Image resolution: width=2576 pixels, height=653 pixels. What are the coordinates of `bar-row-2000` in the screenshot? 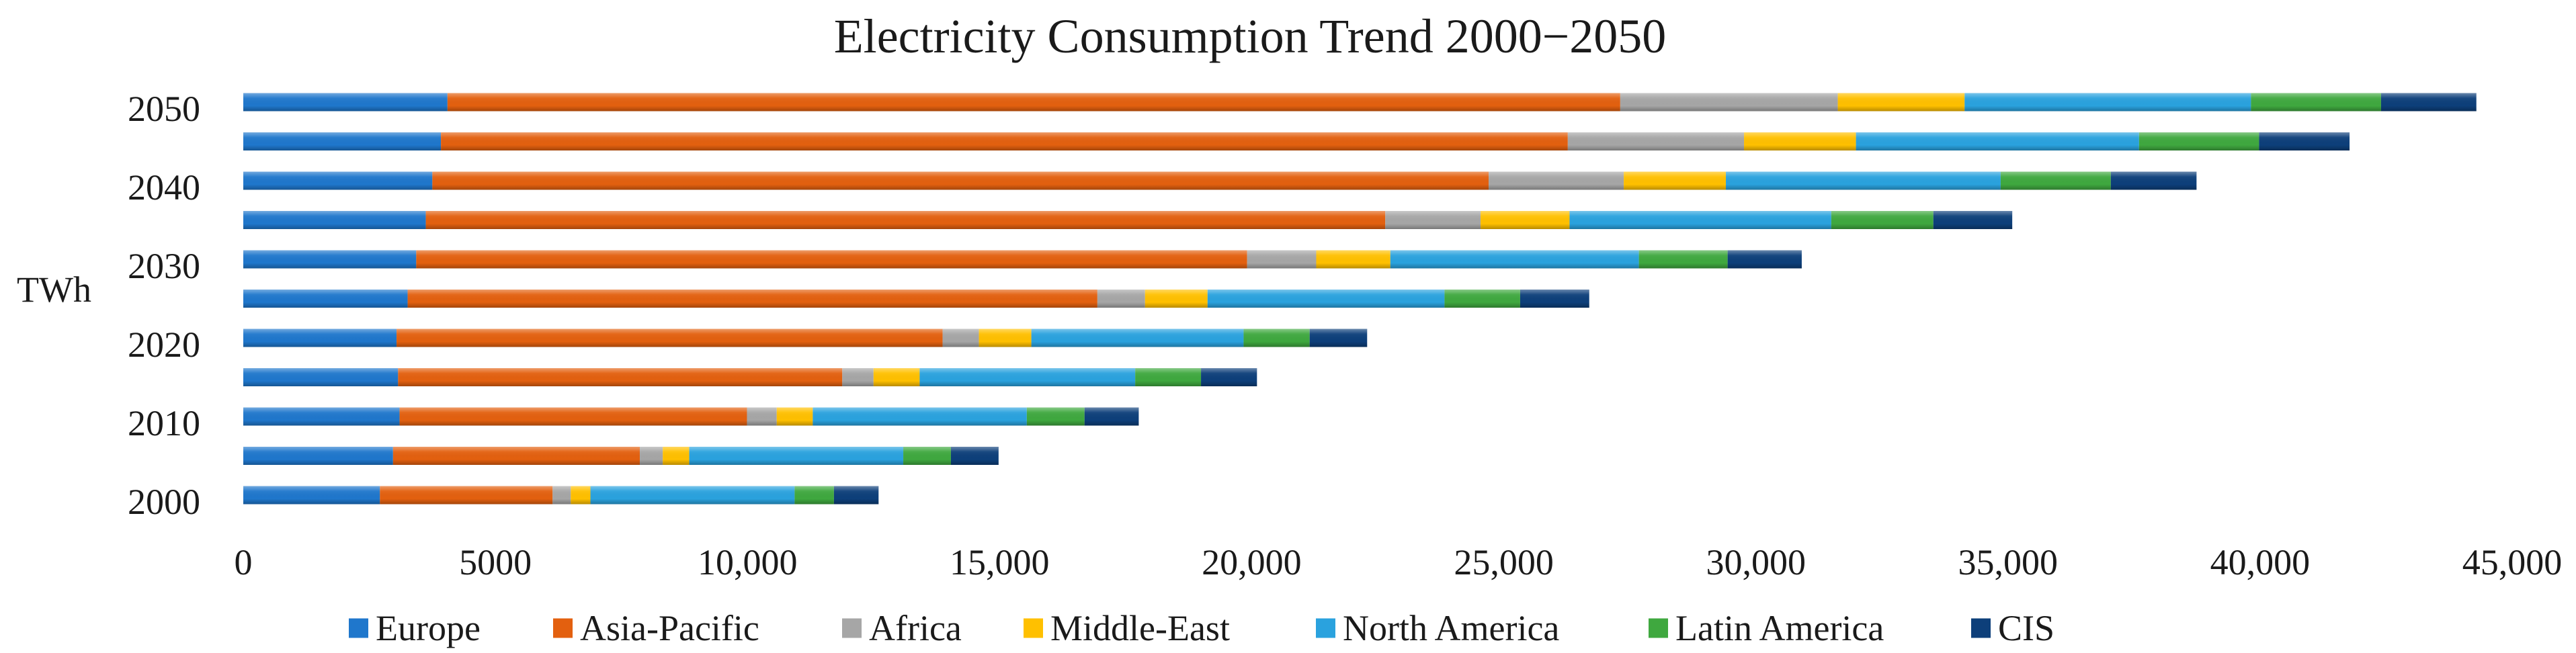 It's located at (561, 496).